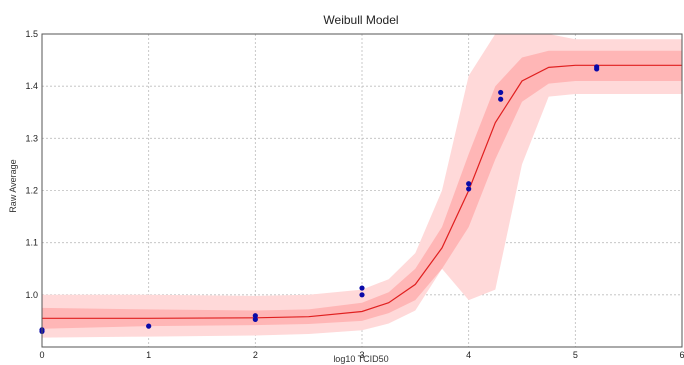  I want to click on x-axis-label: log10 TCID50, so click(360, 359).